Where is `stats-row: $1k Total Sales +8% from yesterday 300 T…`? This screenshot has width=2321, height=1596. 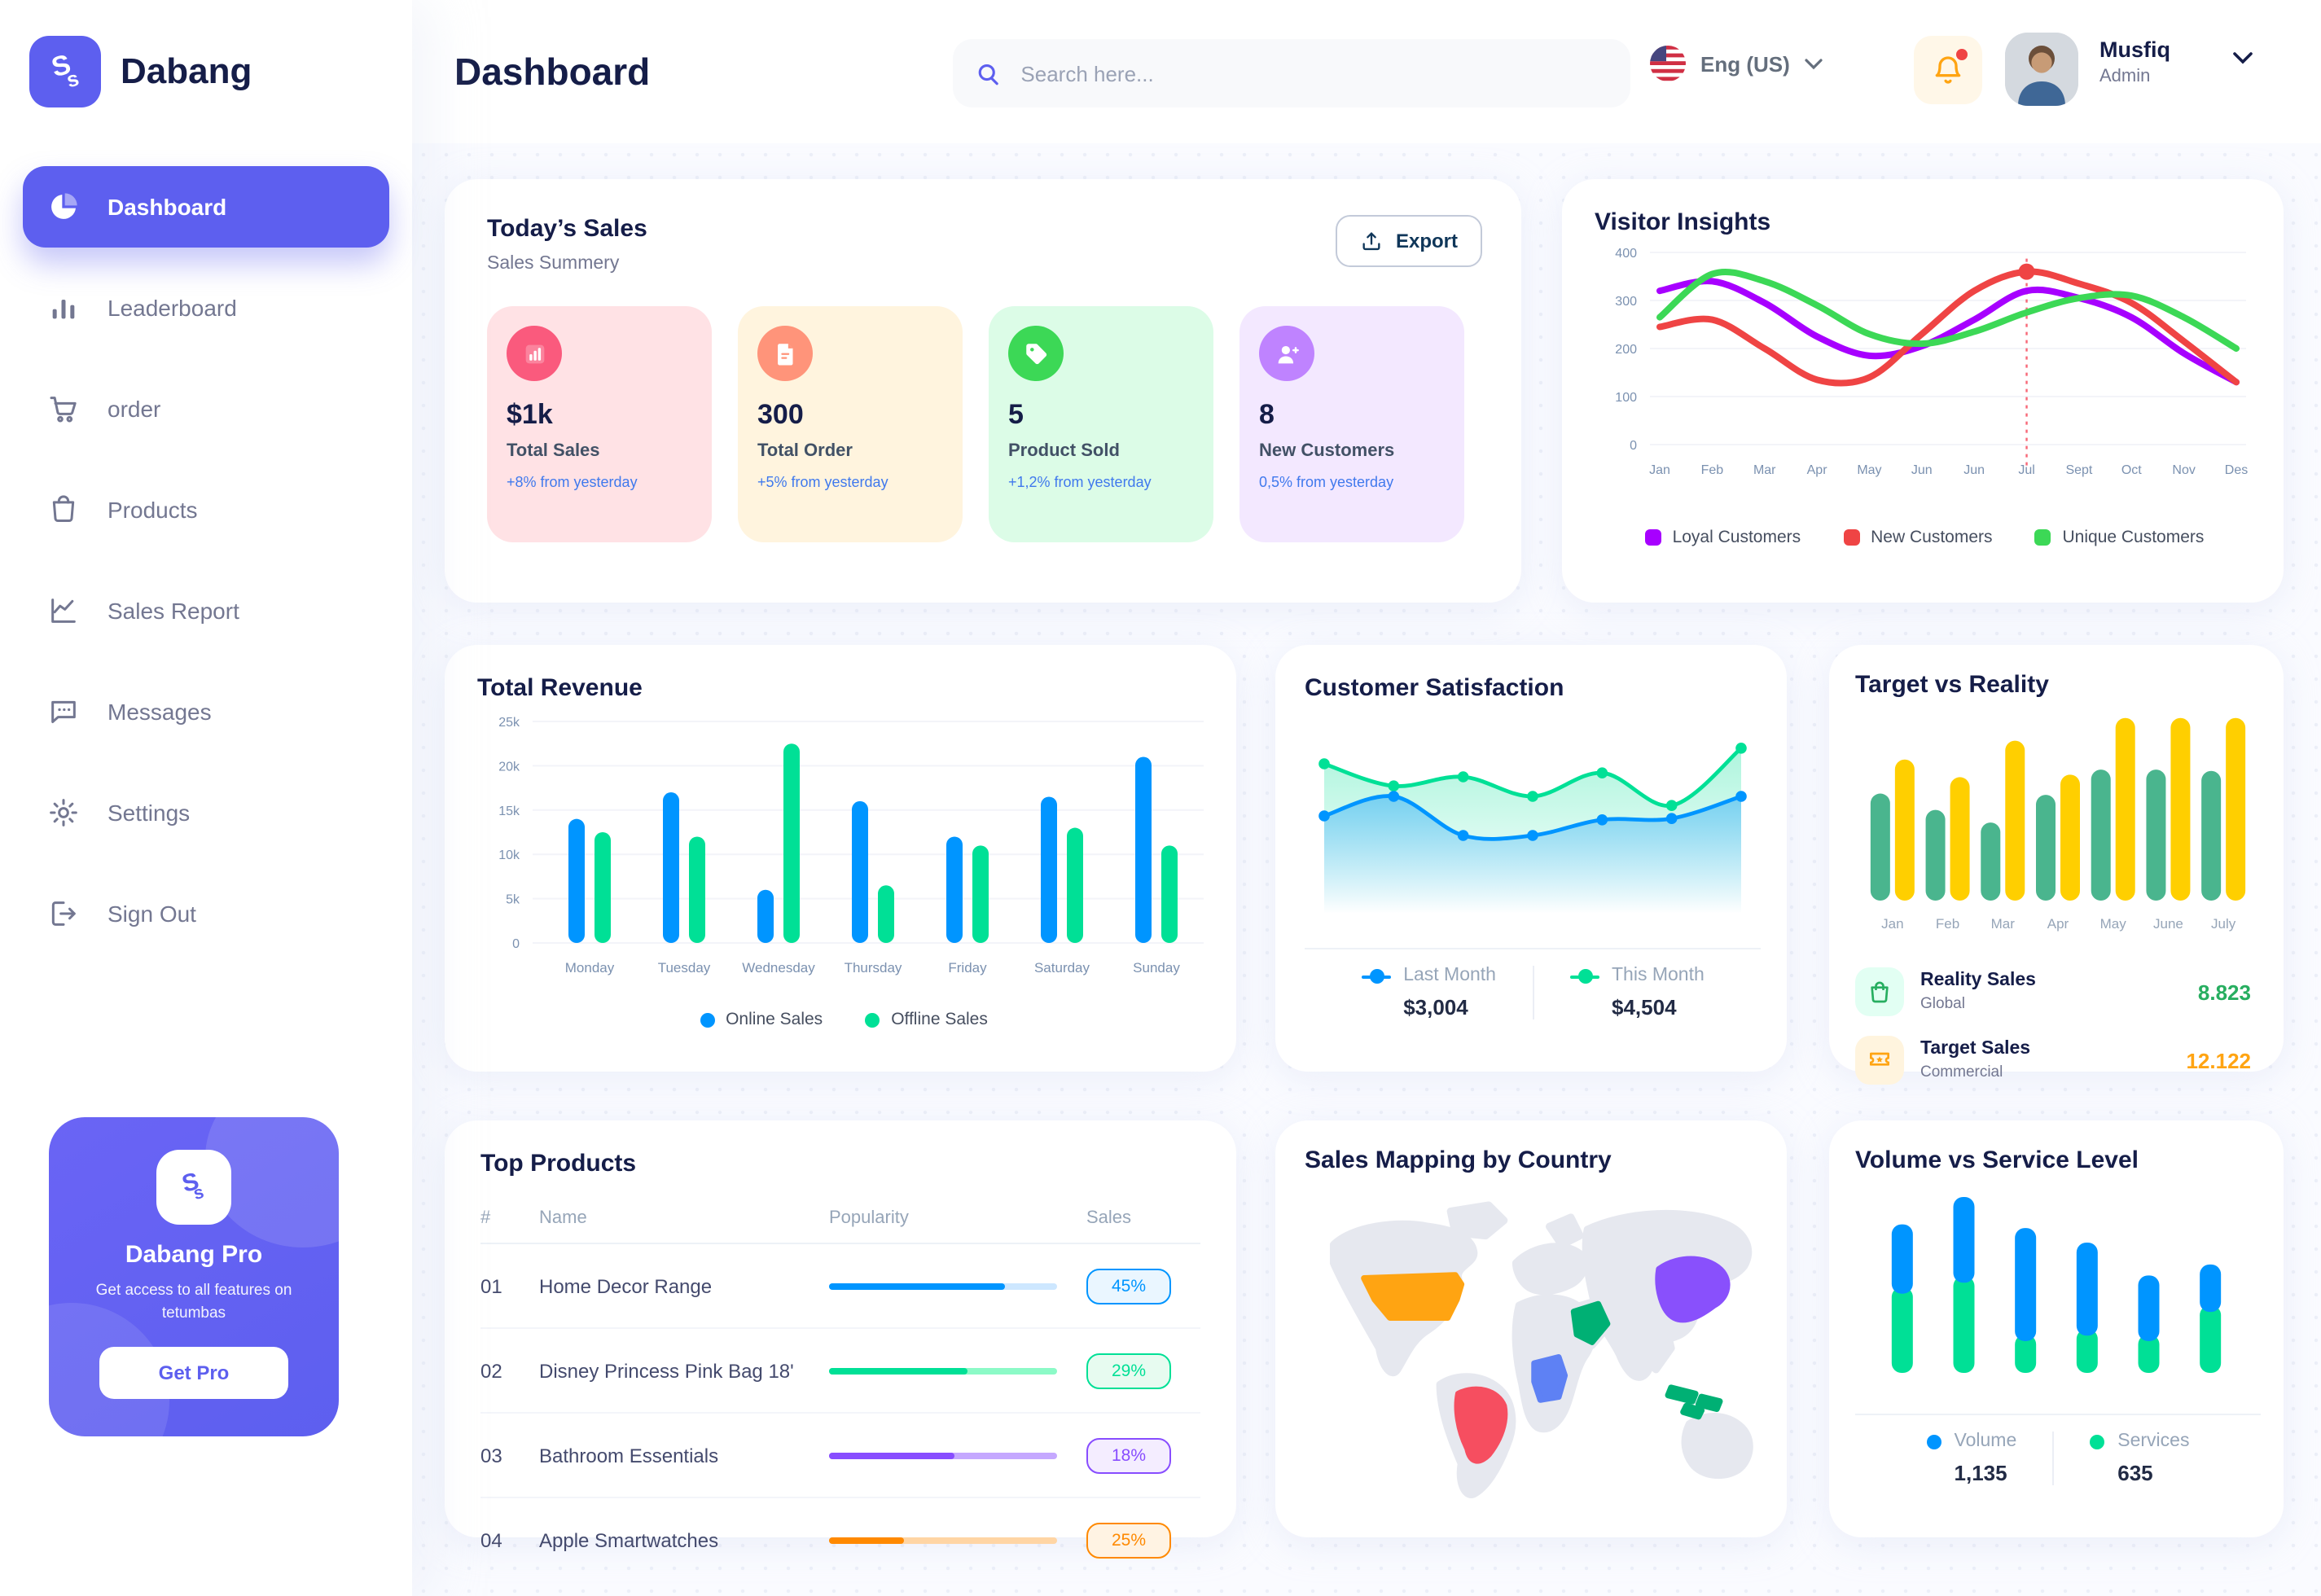
stats-row: $1k Total Sales +8% from yesterday 300 T… is located at coordinates (983, 408).